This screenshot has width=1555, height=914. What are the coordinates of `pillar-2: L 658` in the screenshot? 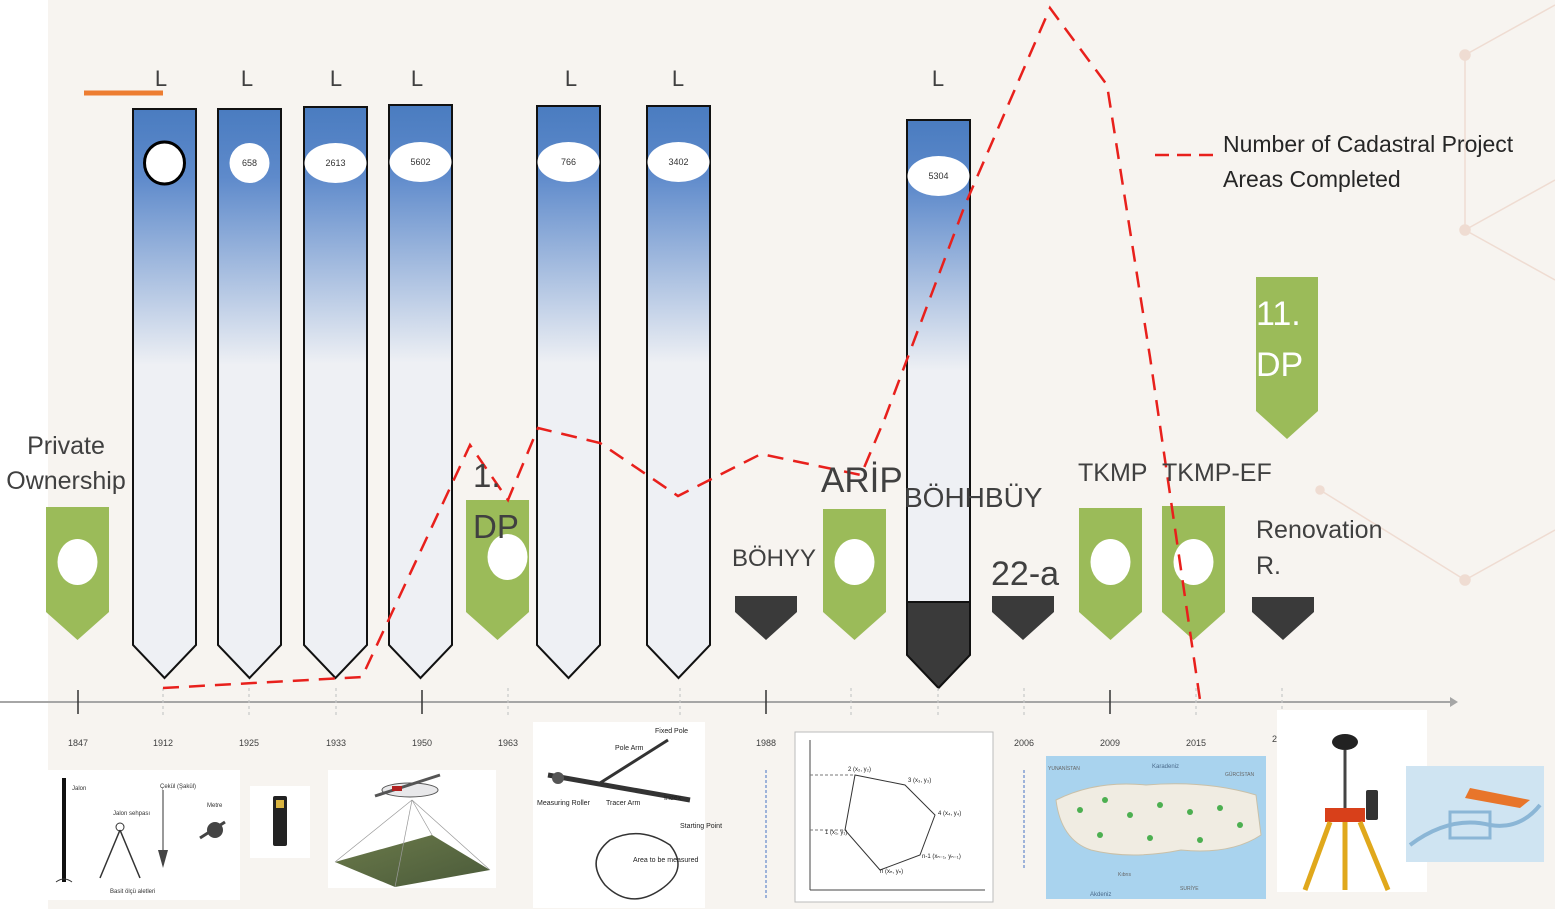 It's located at (249, 373).